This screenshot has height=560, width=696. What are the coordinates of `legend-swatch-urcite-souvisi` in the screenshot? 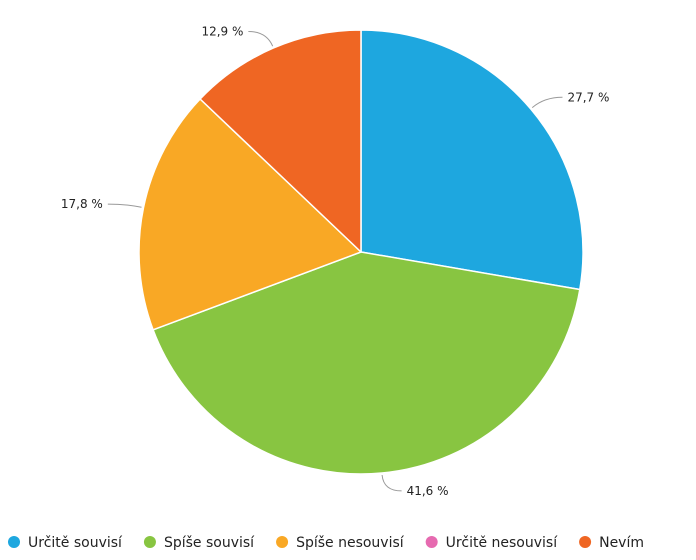 It's located at (14, 542).